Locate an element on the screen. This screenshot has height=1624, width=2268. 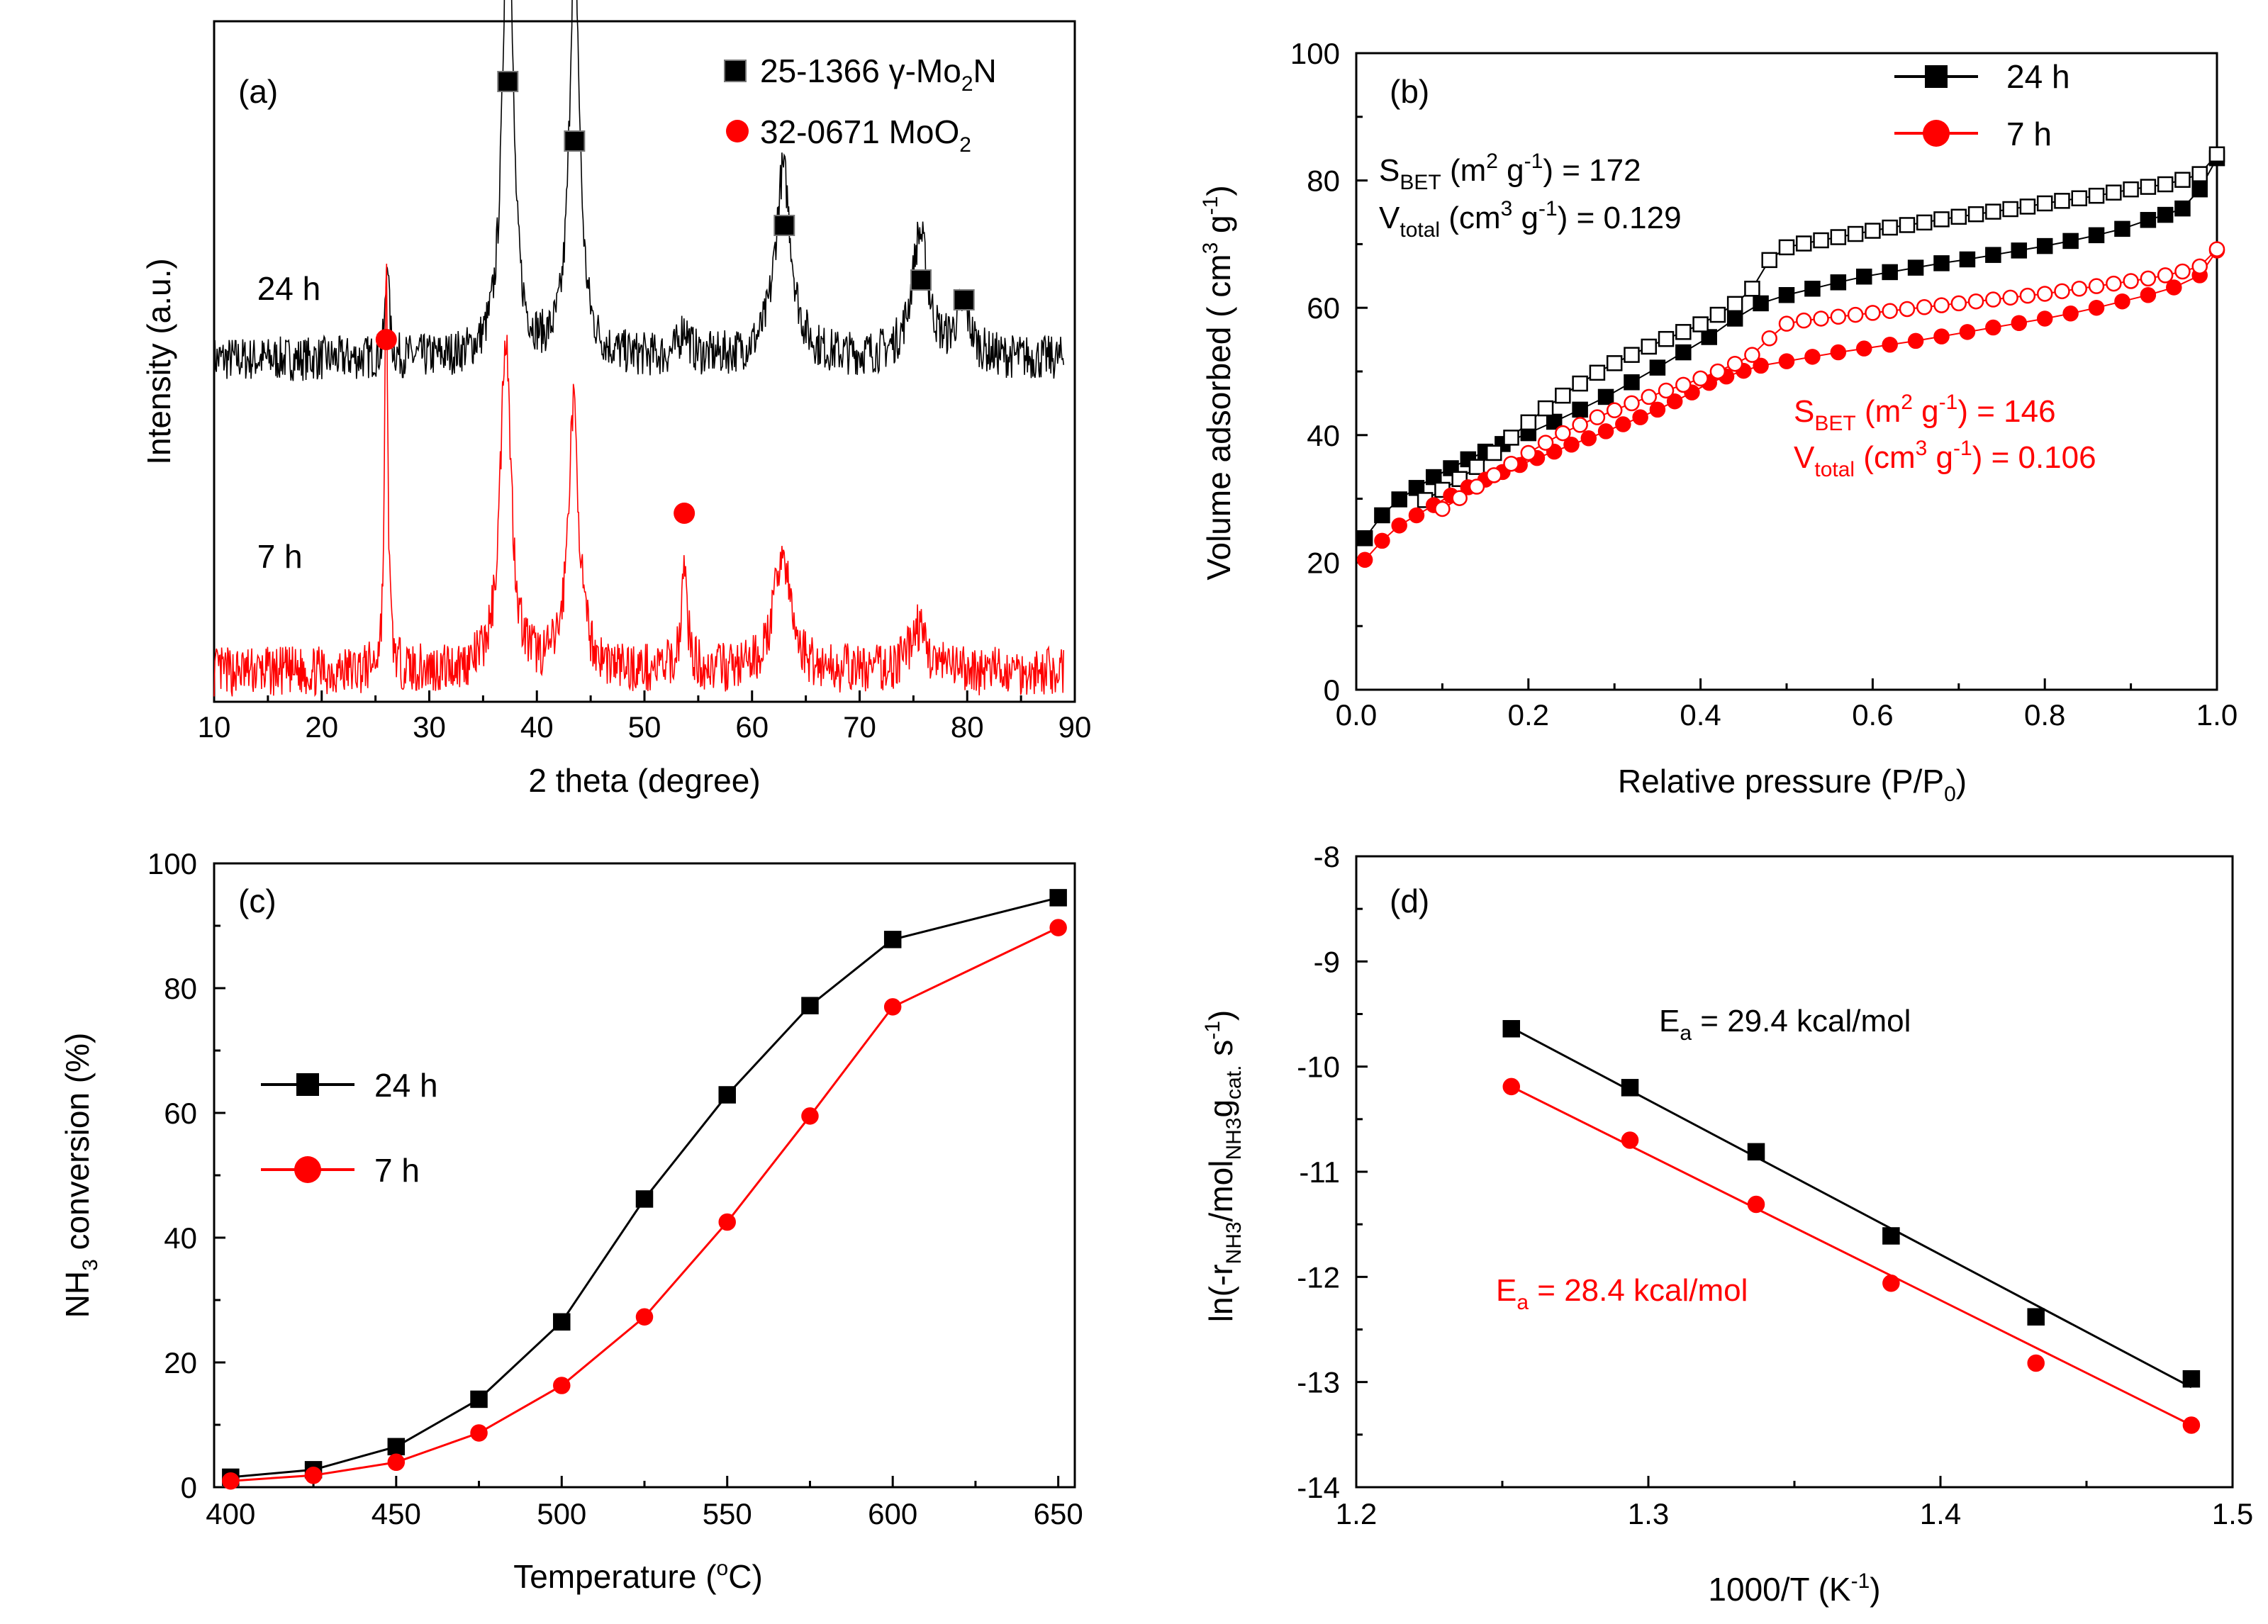
chart-c-xtick-label: 400 is located at coordinates (230, 1513).